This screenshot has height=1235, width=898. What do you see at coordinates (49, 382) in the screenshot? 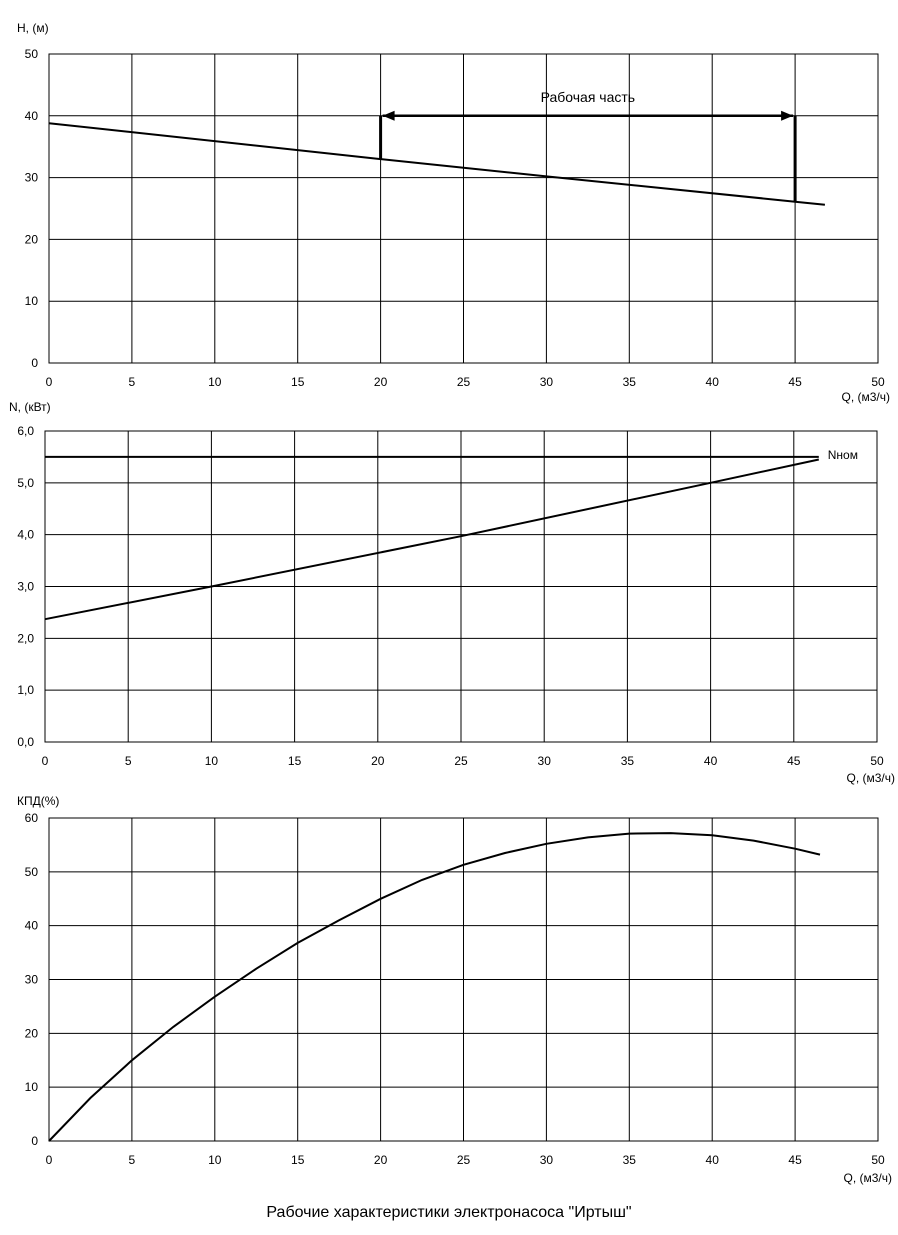
I see `chart1-x-tick: 0` at bounding box center [49, 382].